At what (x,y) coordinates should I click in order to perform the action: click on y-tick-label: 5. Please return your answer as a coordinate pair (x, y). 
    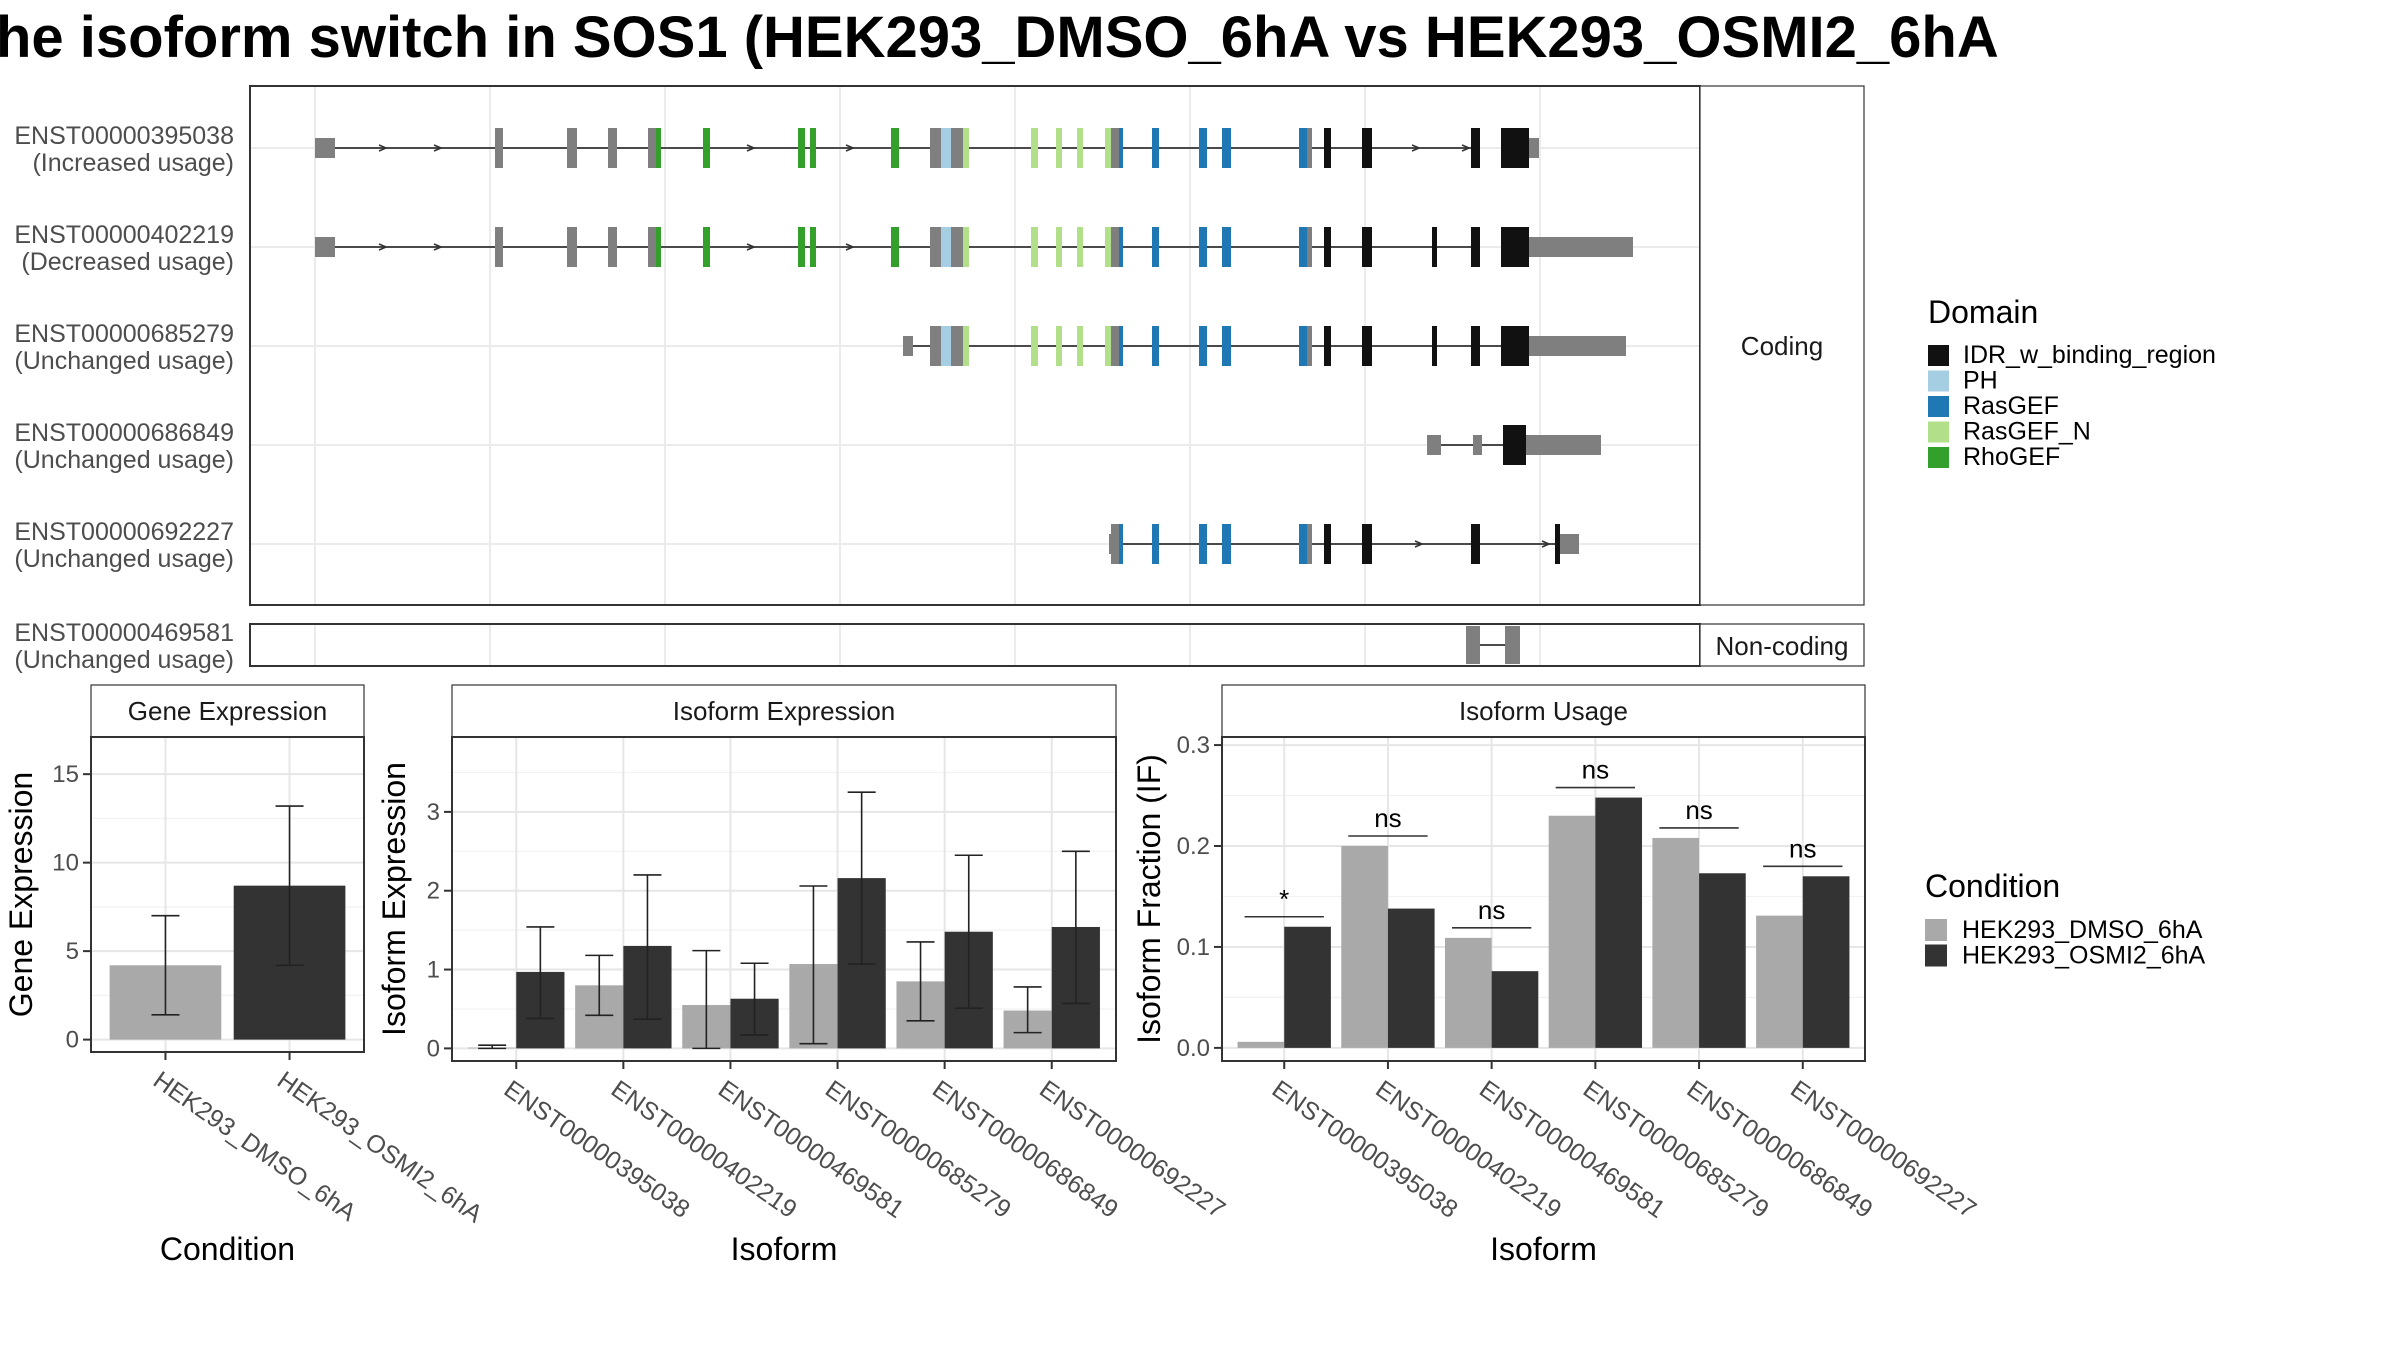
    Looking at the image, I should click on (72, 951).